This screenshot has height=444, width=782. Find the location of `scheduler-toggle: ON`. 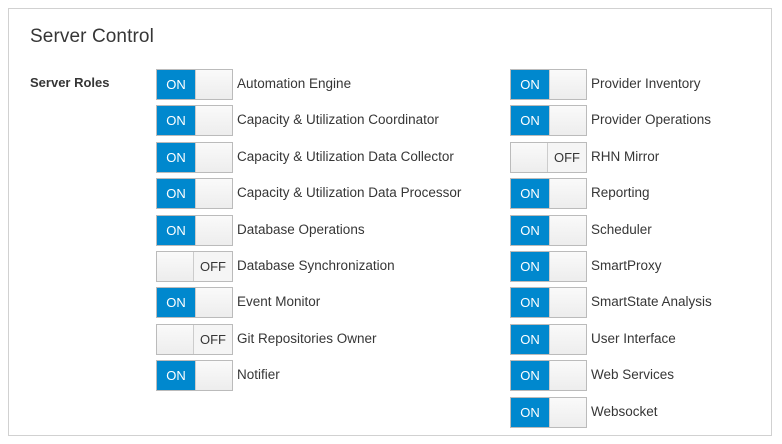

scheduler-toggle: ON is located at coordinates (548, 230).